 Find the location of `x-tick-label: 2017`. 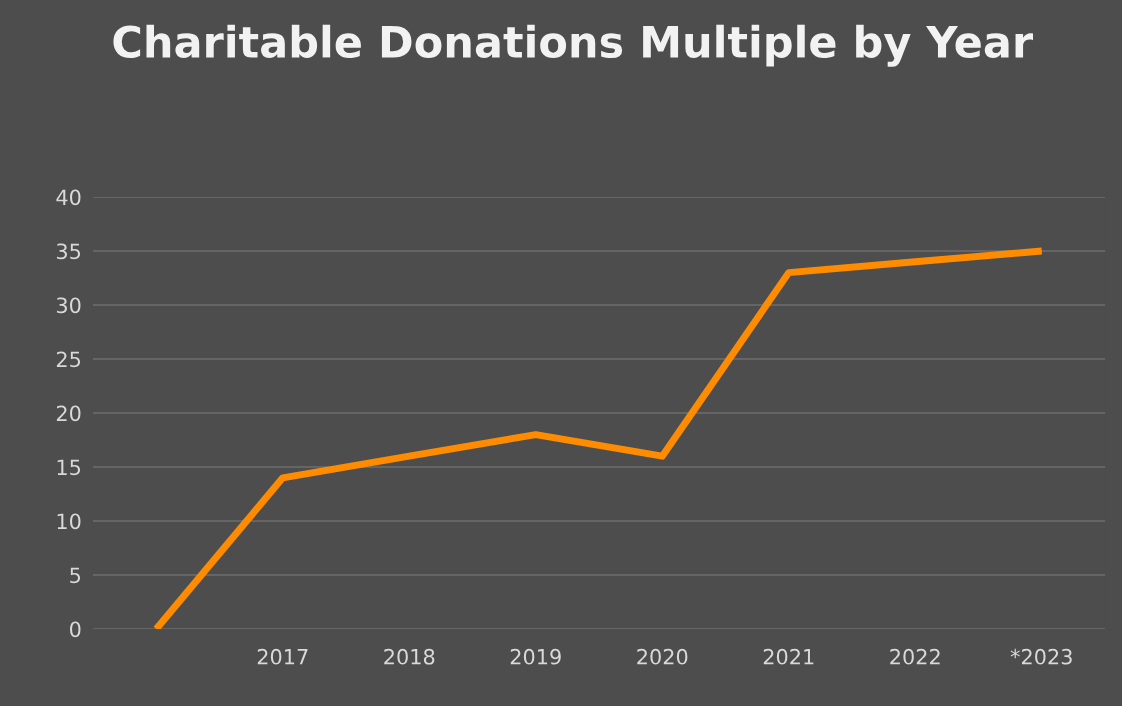

x-tick-label: 2017 is located at coordinates (282, 656).